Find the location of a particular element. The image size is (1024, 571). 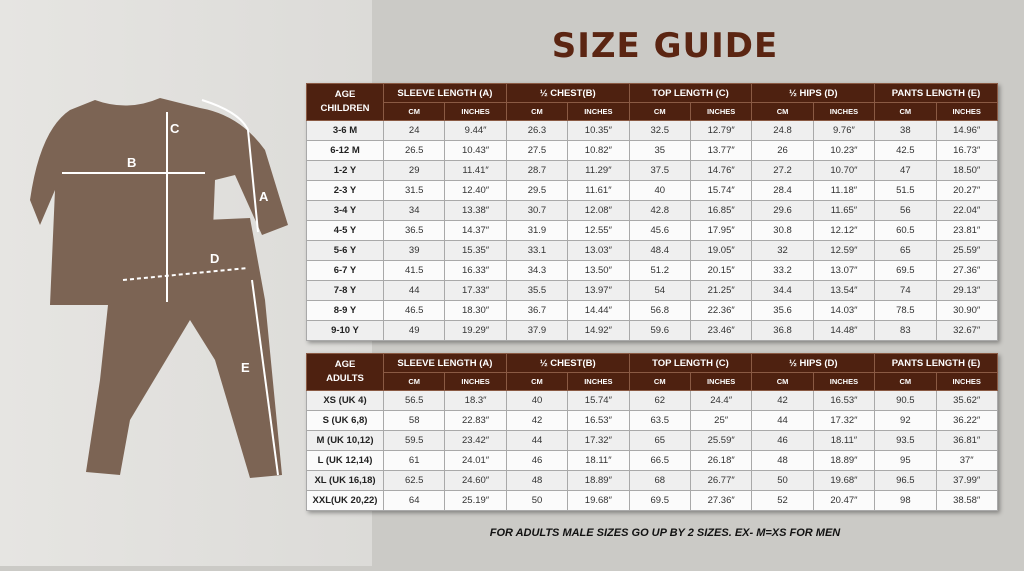

table-cell: 29.5 is located at coordinates (537, 190).